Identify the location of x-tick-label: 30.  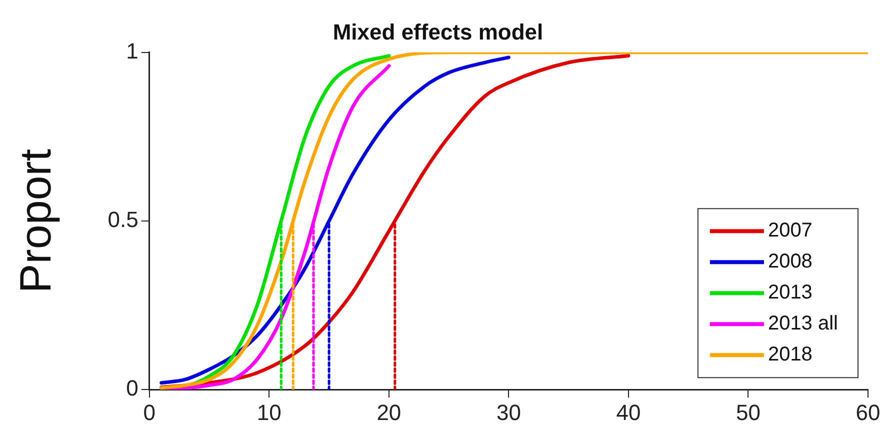
(508, 412).